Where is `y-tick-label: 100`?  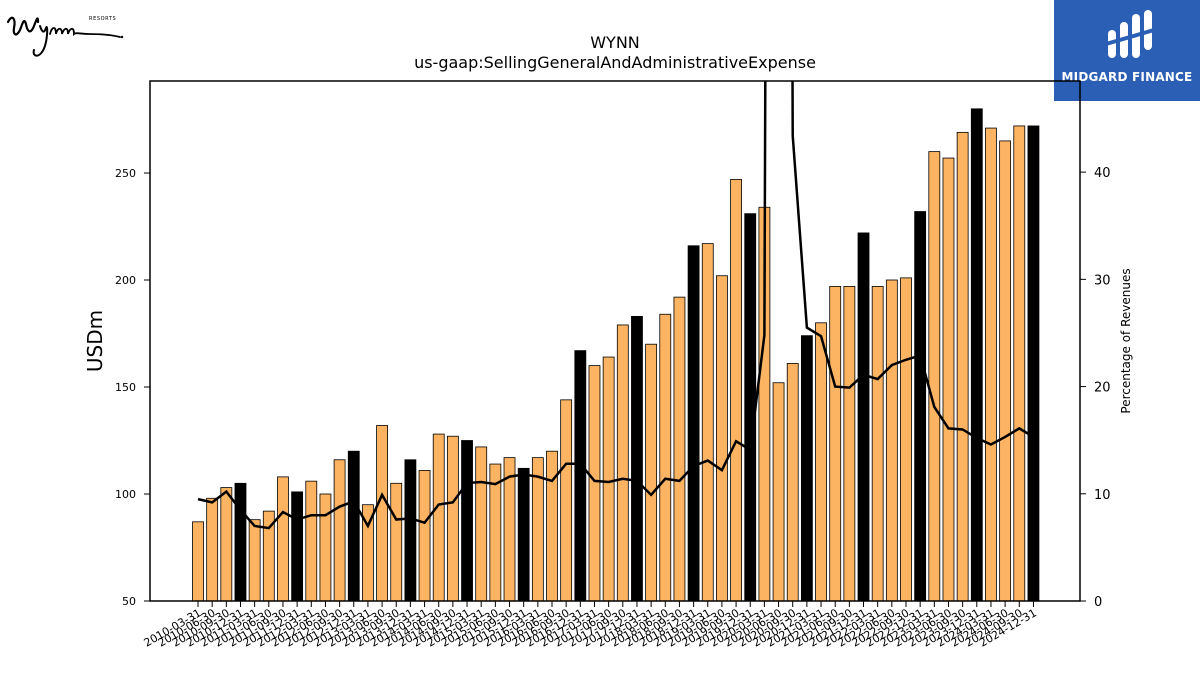 y-tick-label: 100 is located at coordinates (125, 494).